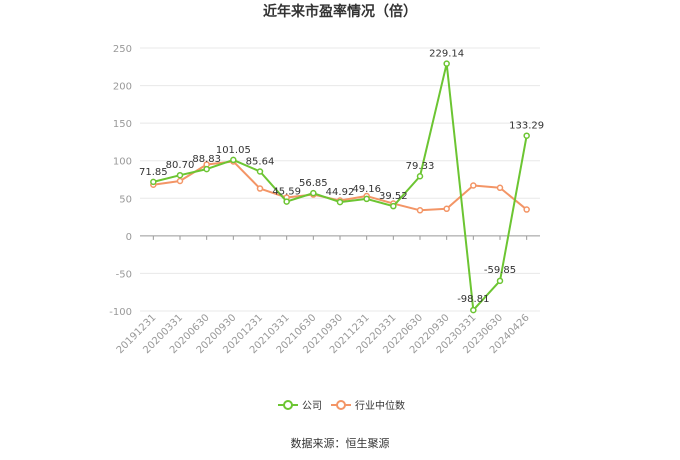 The width and height of the screenshot is (680, 460). What do you see at coordinates (420, 166) in the screenshot?
I see `data-label: 79.33` at bounding box center [420, 166].